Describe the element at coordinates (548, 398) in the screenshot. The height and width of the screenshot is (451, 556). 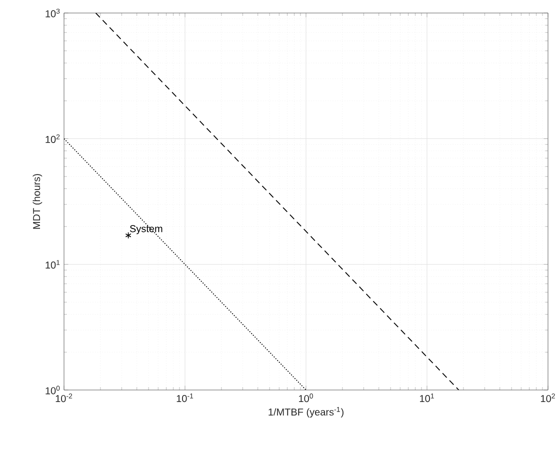
I see `x-tick-label: 10$^{2}$` at that location.